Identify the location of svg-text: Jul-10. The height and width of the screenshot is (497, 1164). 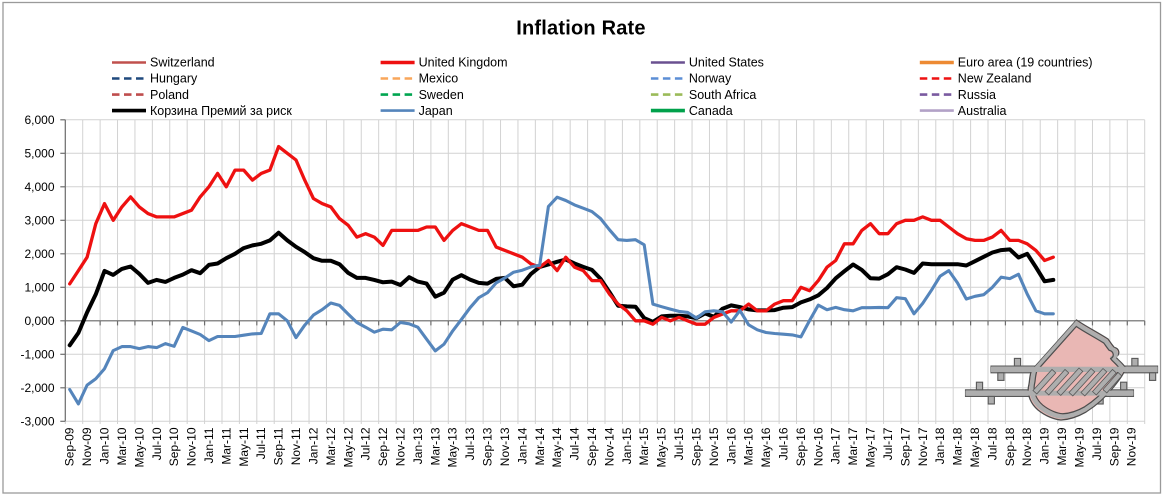
(157, 443).